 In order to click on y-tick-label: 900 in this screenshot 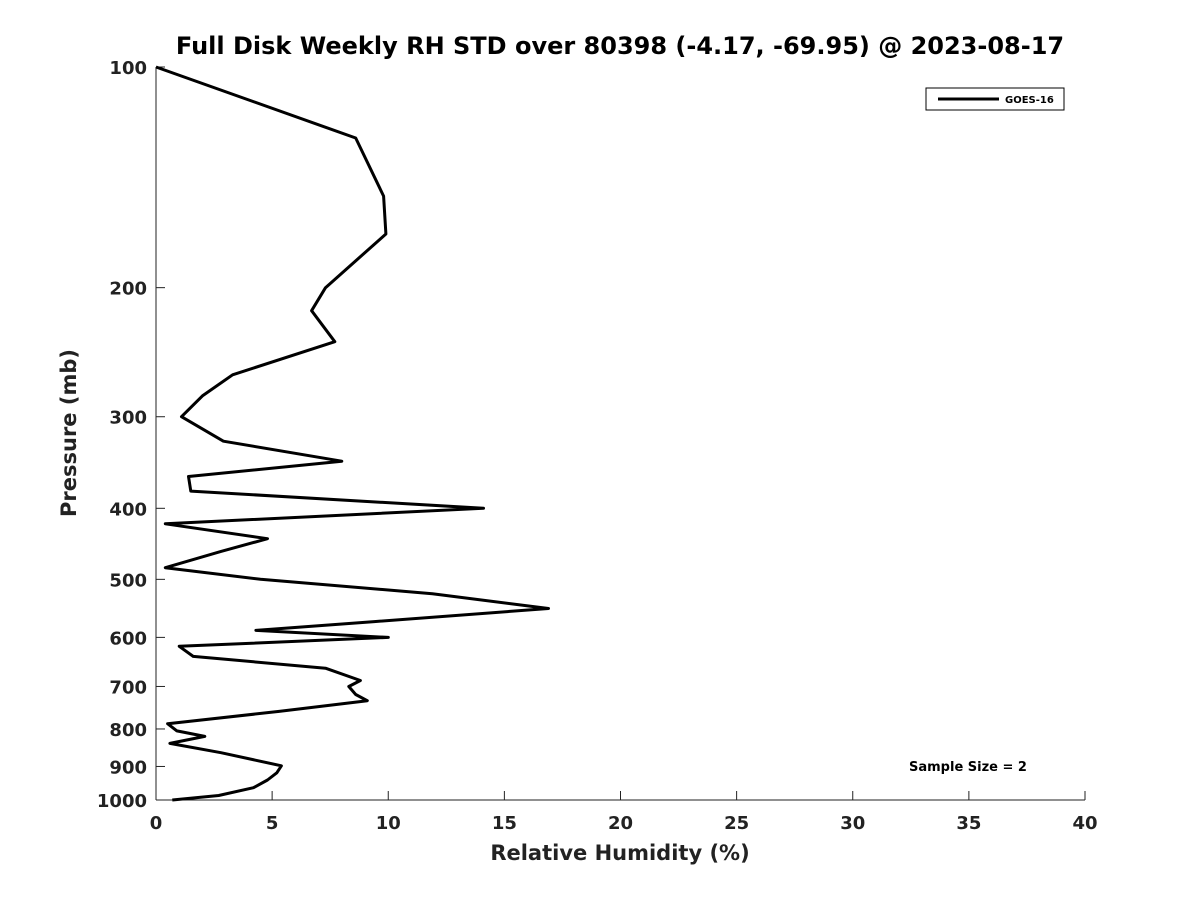, I will do `click(128, 767)`.